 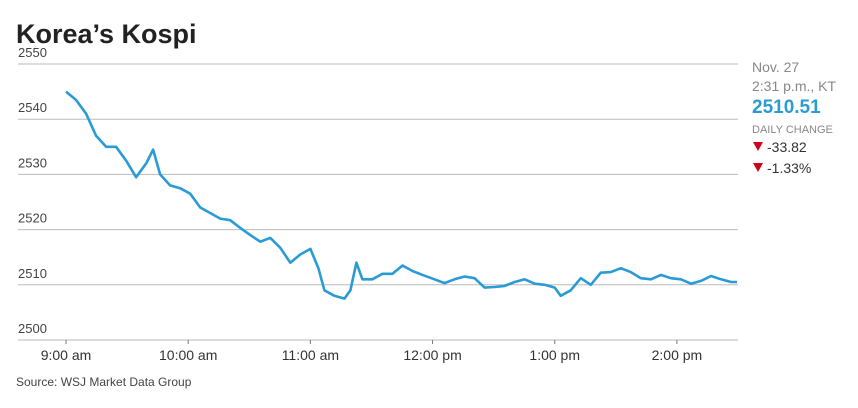 What do you see at coordinates (554, 355) in the screenshot?
I see `x-tick-label: 1:00 pm` at bounding box center [554, 355].